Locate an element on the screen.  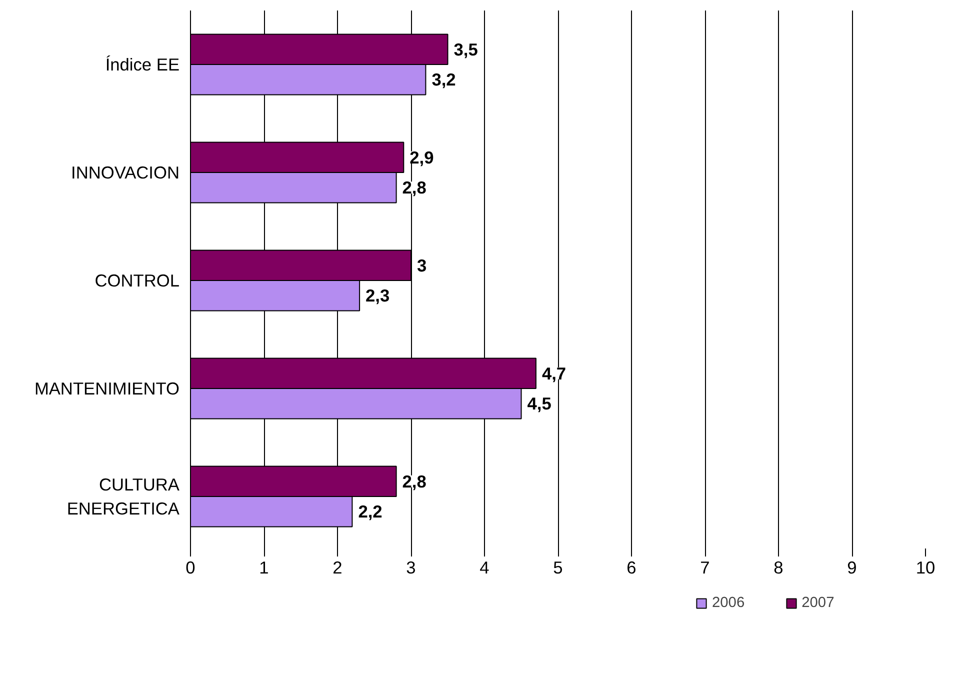
y-tick-label: Índice EE is located at coordinates (142, 64).